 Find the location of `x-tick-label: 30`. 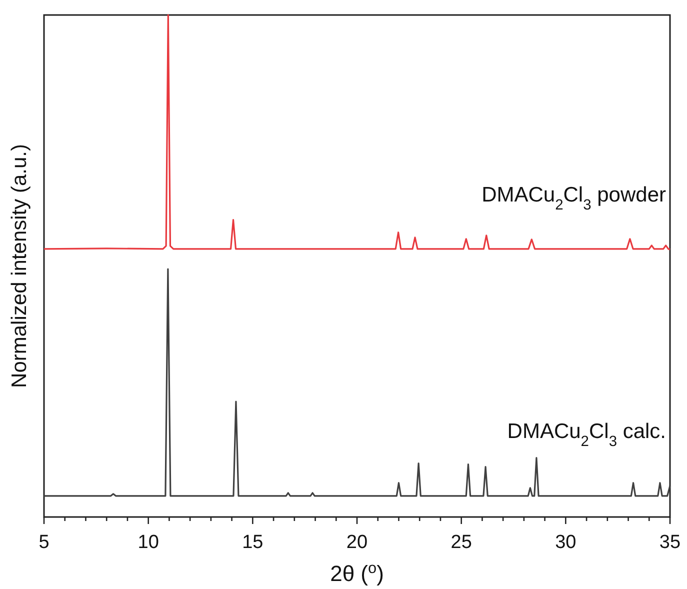

x-tick-label: 30 is located at coordinates (565, 542).